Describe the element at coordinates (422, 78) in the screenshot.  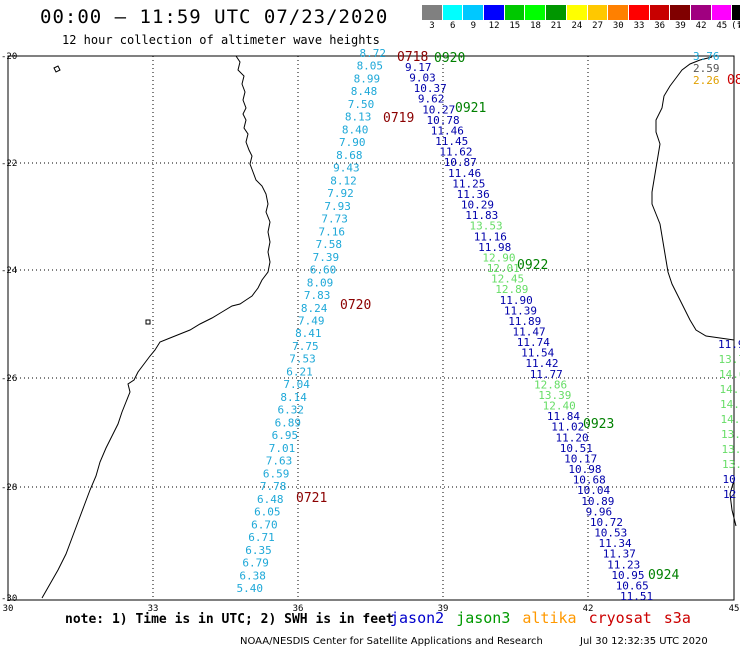
I see `east-track-value: 9.03` at that location.